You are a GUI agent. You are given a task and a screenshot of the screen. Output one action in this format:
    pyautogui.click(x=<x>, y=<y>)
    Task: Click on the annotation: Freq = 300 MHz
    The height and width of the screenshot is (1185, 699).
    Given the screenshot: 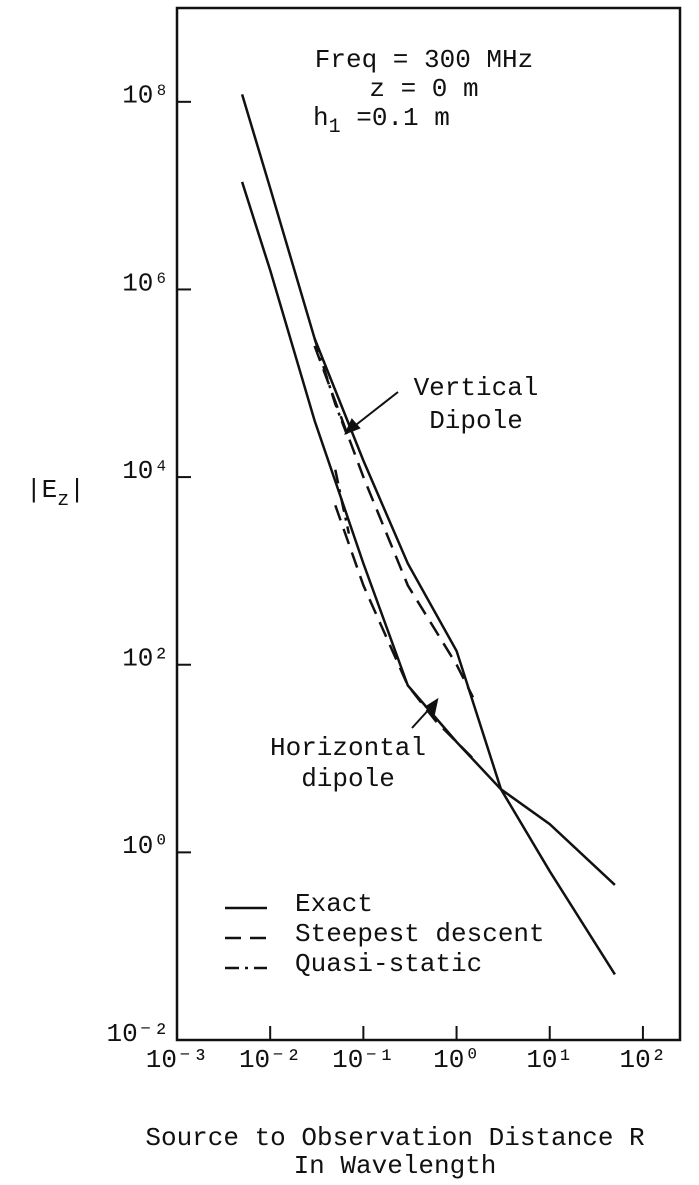 What is the action you would take?
    pyautogui.click(x=424, y=60)
    